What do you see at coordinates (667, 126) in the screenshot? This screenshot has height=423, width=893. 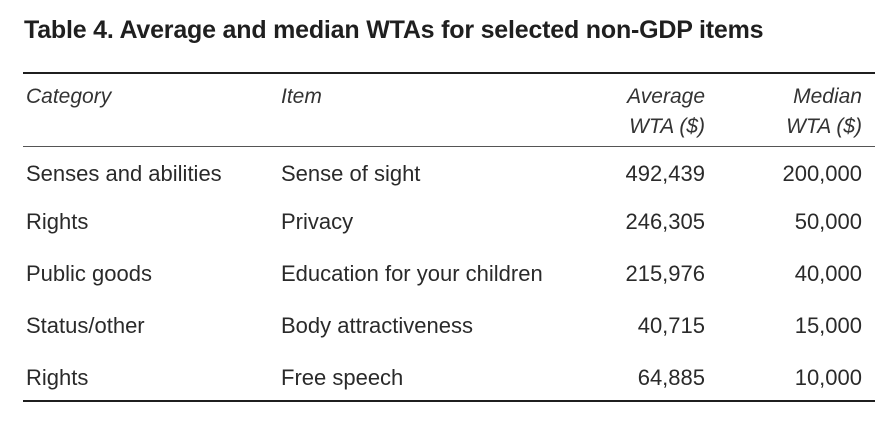 I see `header-average-line2: WTA ($)` at bounding box center [667, 126].